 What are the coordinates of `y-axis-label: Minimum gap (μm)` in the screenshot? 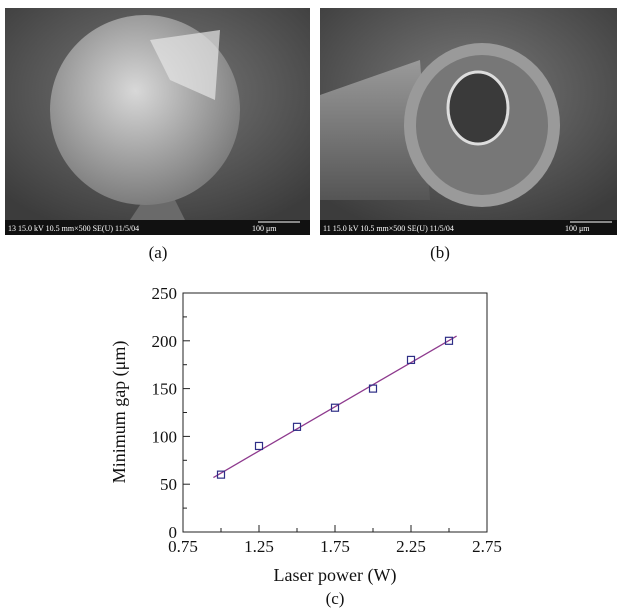 It's located at (119, 412).